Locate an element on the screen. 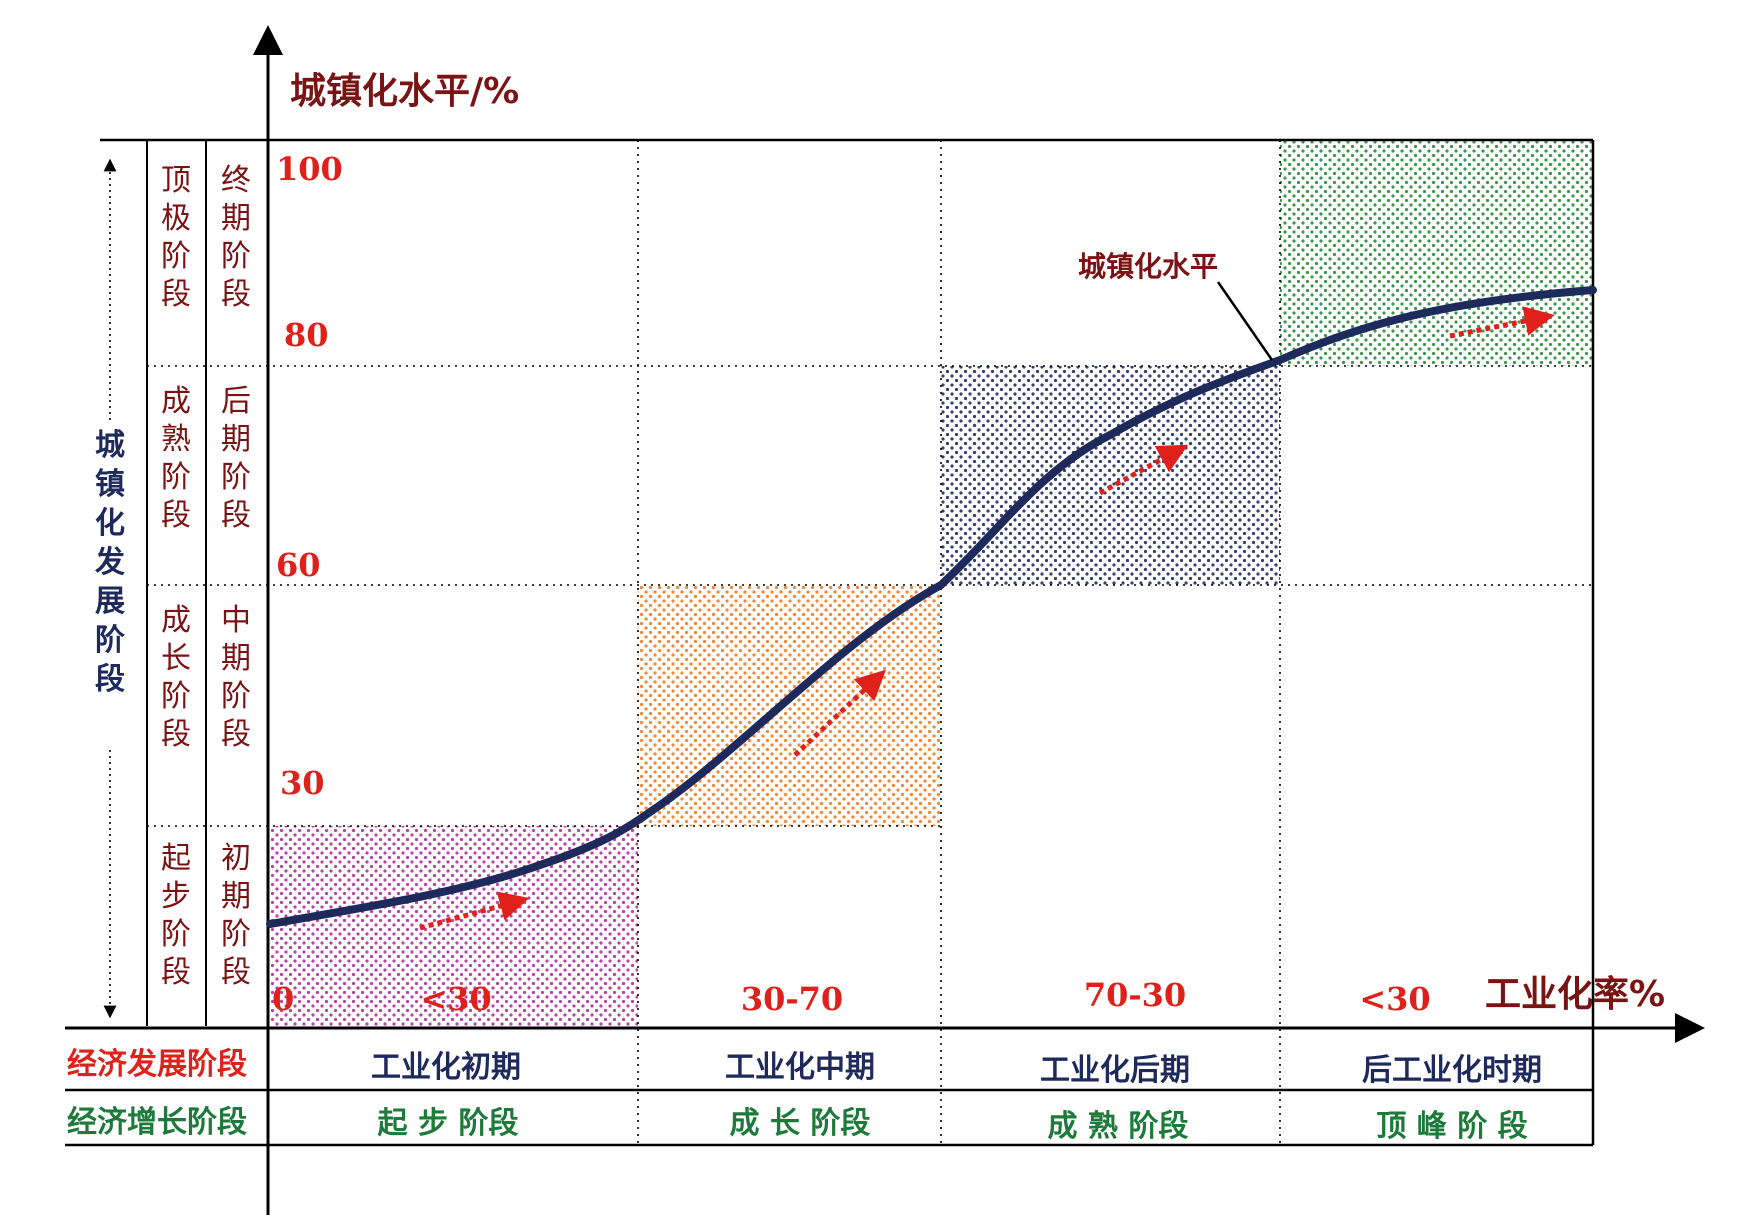 This screenshot has height=1229, width=1744. row1-cell-1: 工业化初期 is located at coordinates (446, 1067).